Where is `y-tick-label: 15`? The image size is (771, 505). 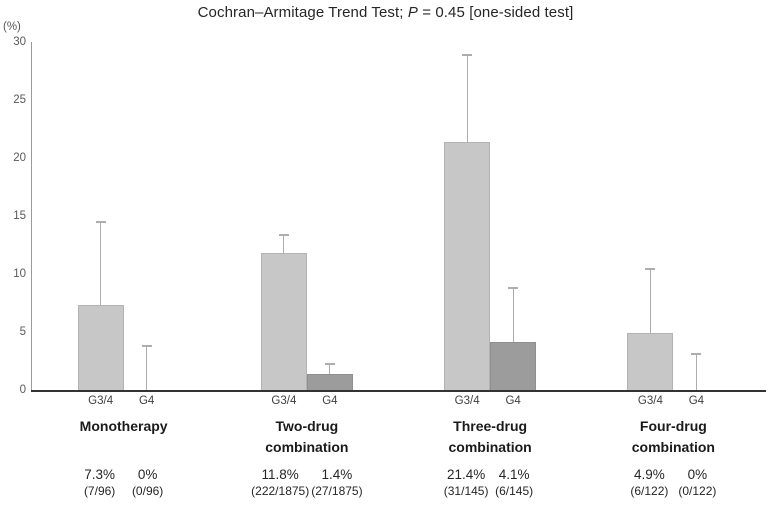 y-tick-label: 15 is located at coordinates (19, 216).